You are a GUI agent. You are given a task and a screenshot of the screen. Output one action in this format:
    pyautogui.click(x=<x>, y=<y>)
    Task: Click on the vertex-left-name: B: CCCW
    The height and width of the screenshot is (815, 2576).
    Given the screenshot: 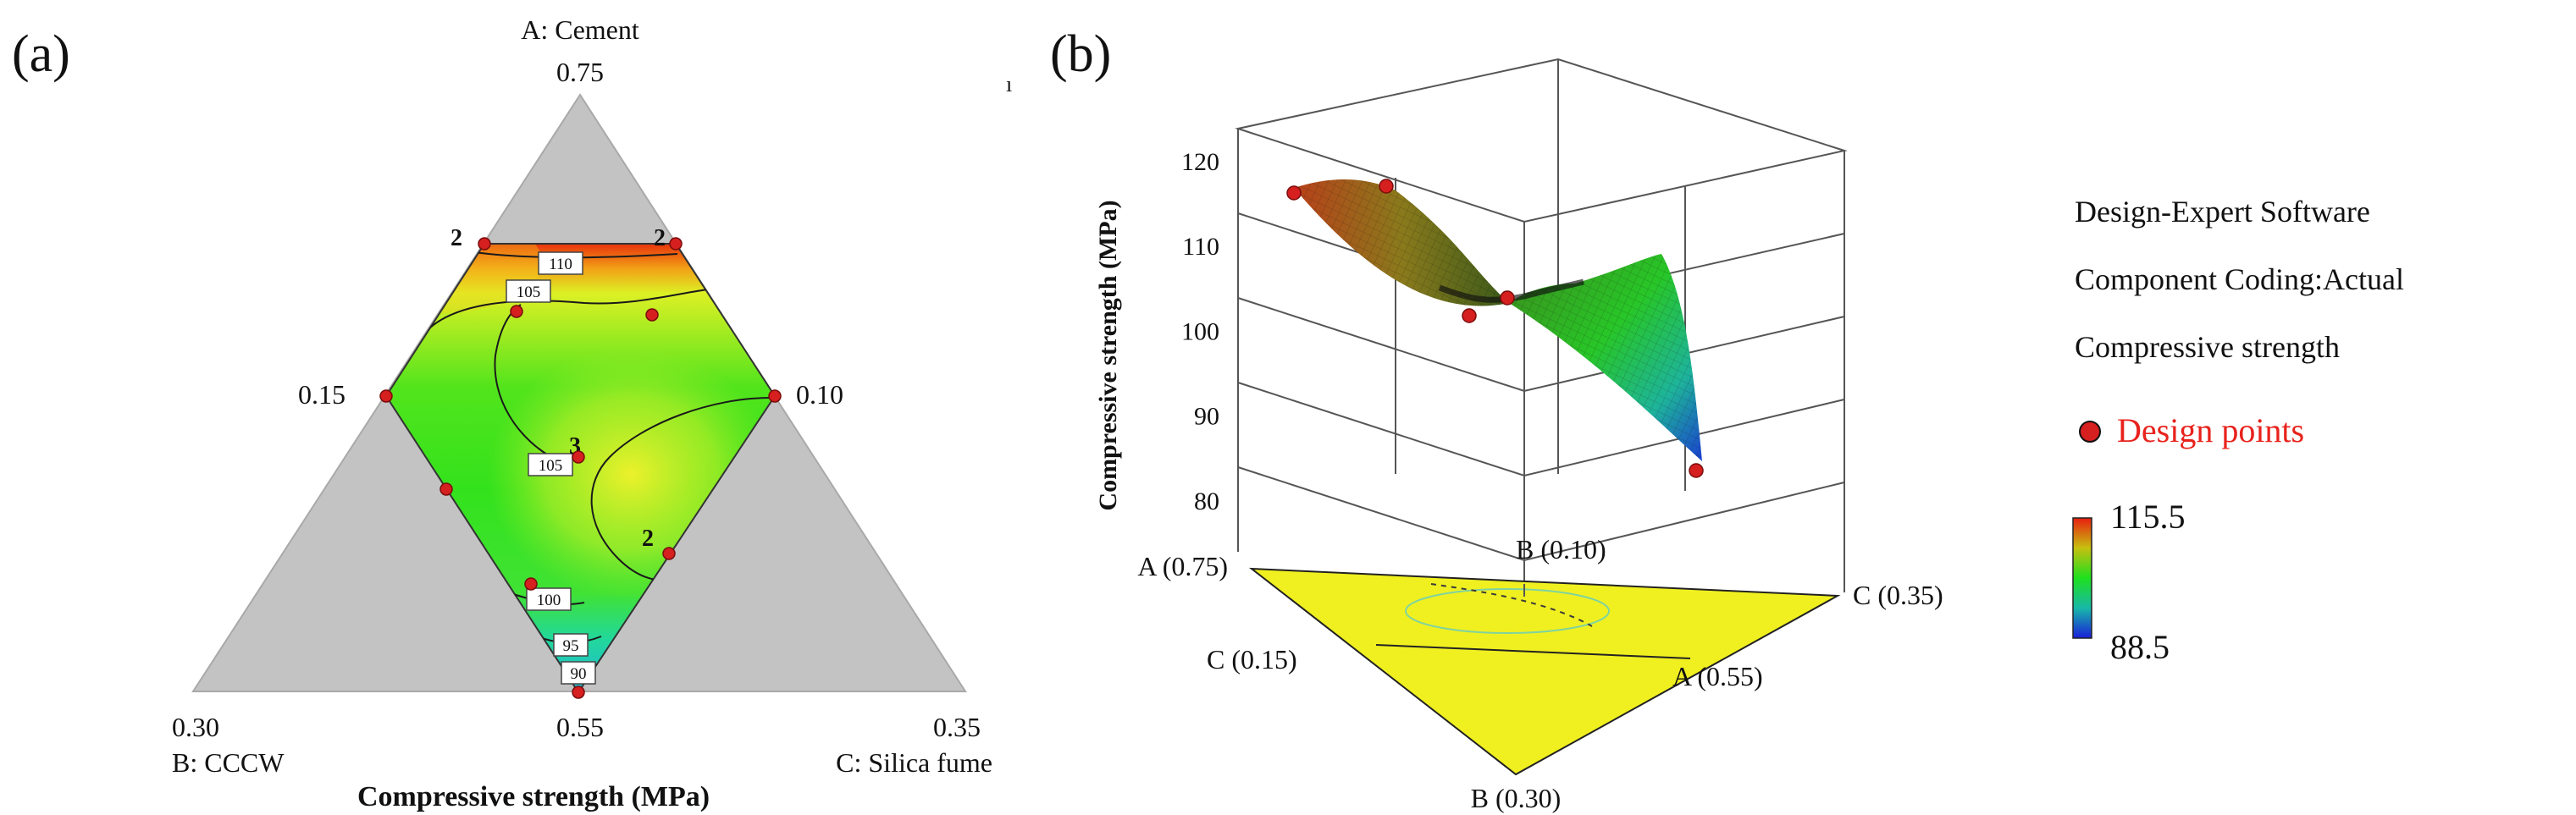 What is the action you would take?
    pyautogui.click(x=229, y=763)
    